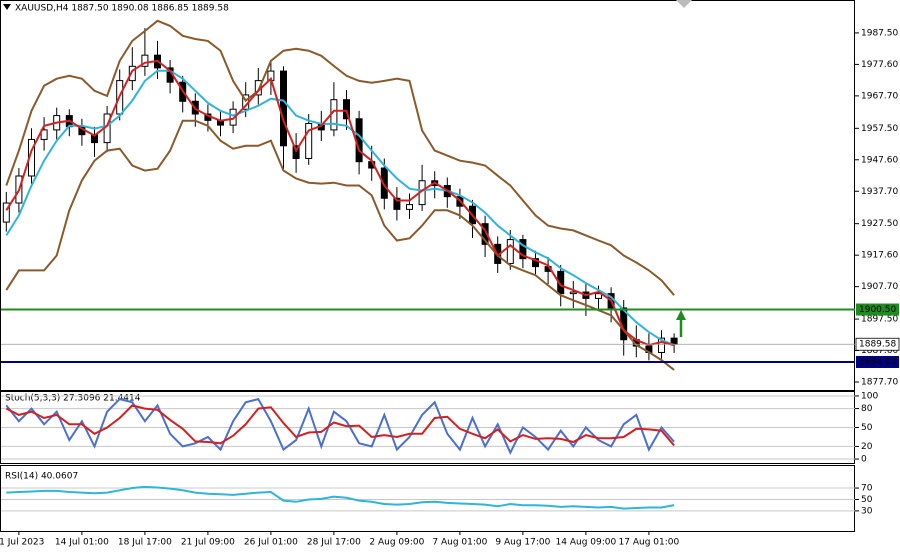 The image size is (900, 553). What do you see at coordinates (649, 543) in the screenshot?
I see `x-tick-label: 17 Aug 01:00` at bounding box center [649, 543].